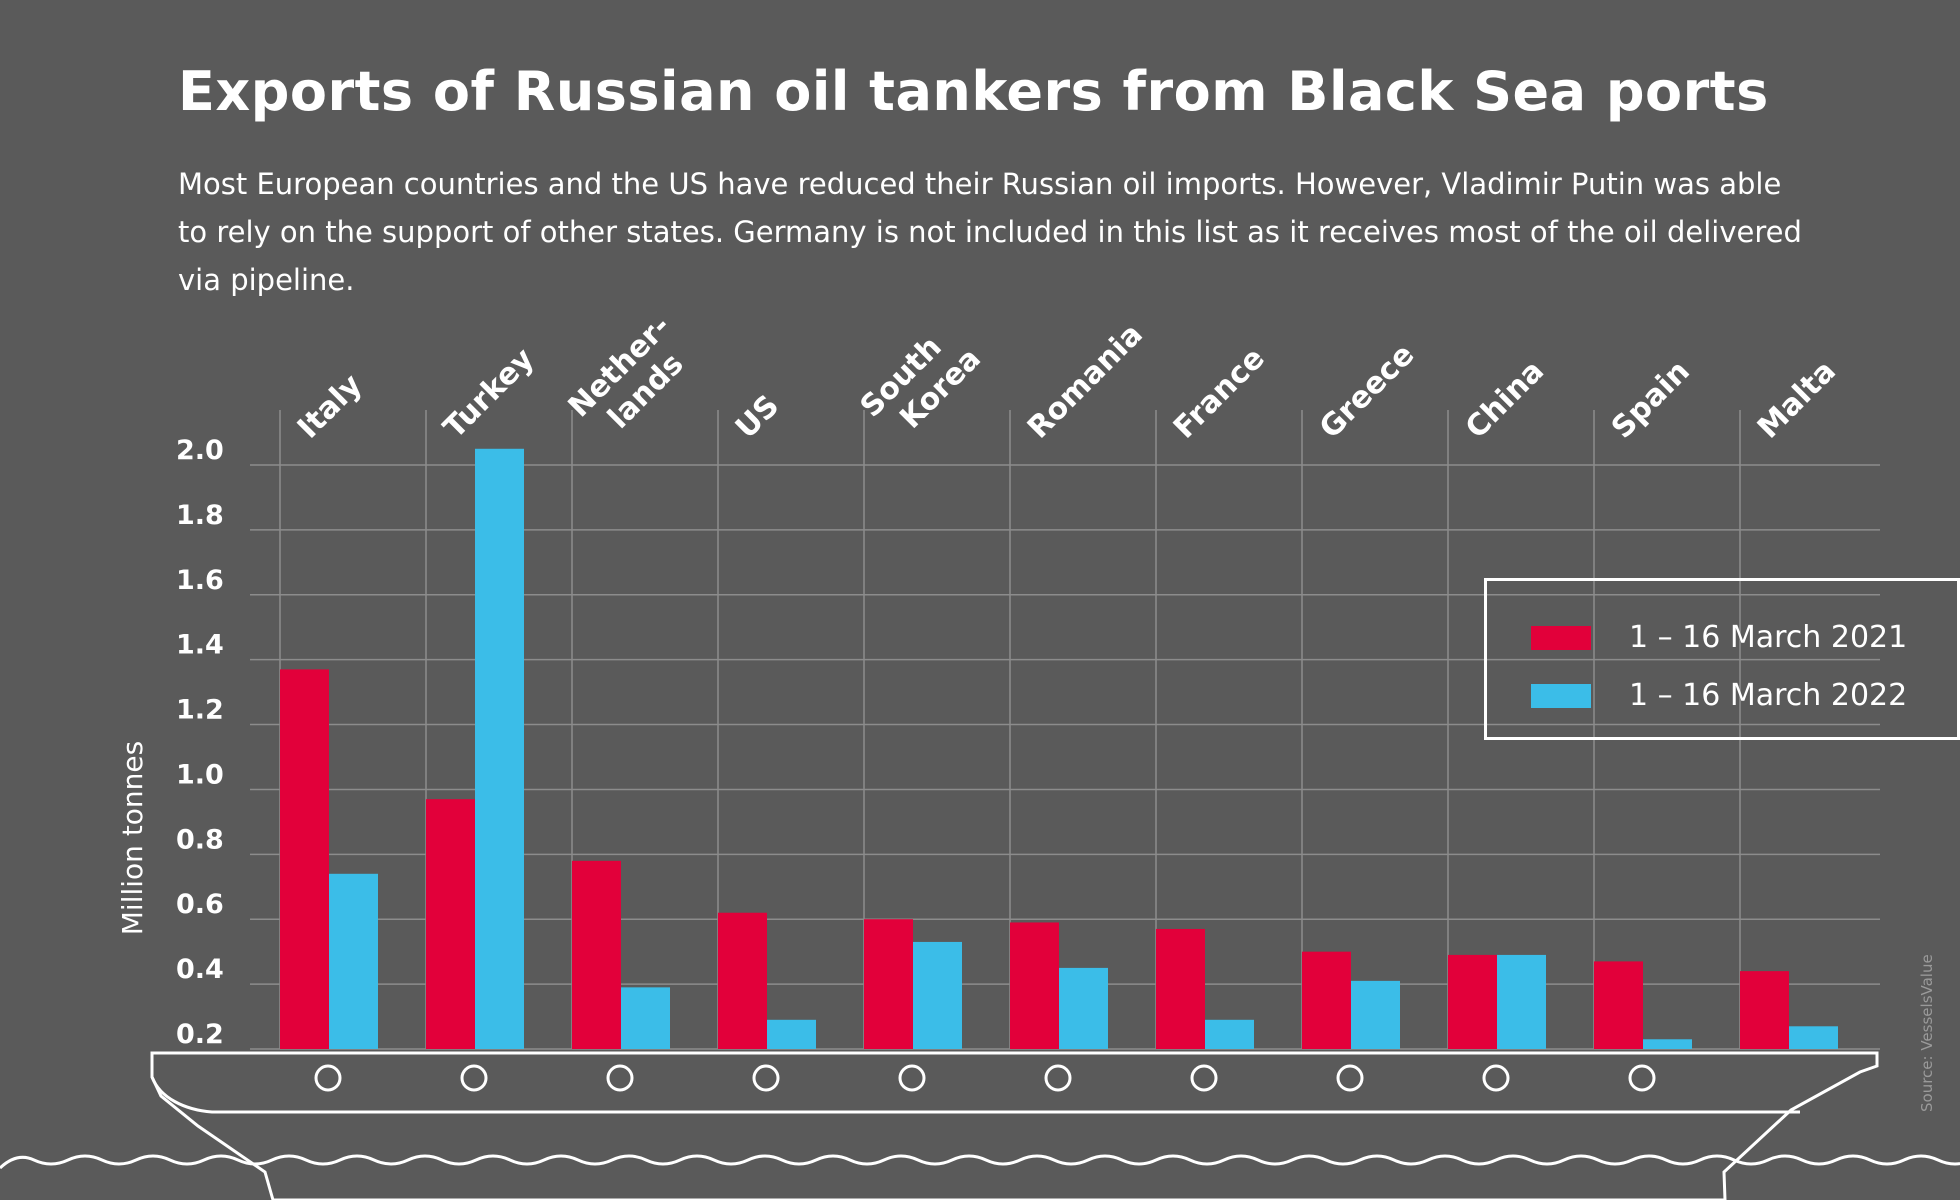 Image resolution: width=1960 pixels, height=1200 pixels. Describe the element at coordinates (975, 1095) in the screenshot. I see `ship-deck-line` at that location.